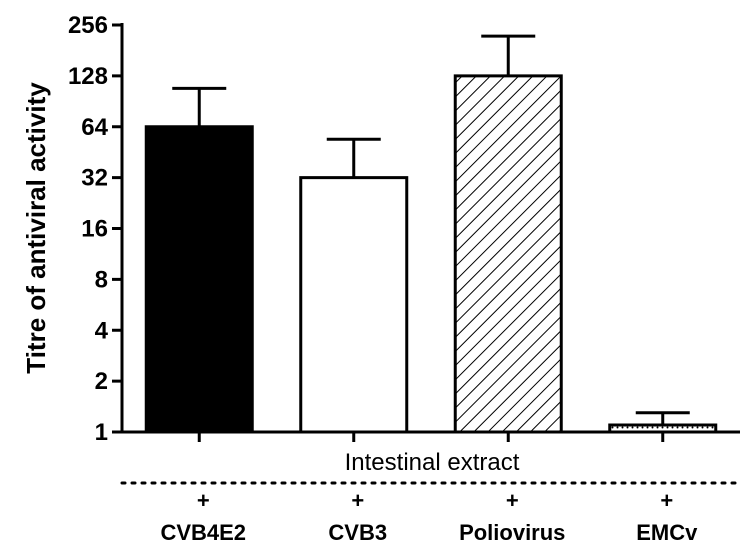 Image resolution: width=748 pixels, height=551 pixels. I want to click on y-tick-label: 4, so click(102, 330).